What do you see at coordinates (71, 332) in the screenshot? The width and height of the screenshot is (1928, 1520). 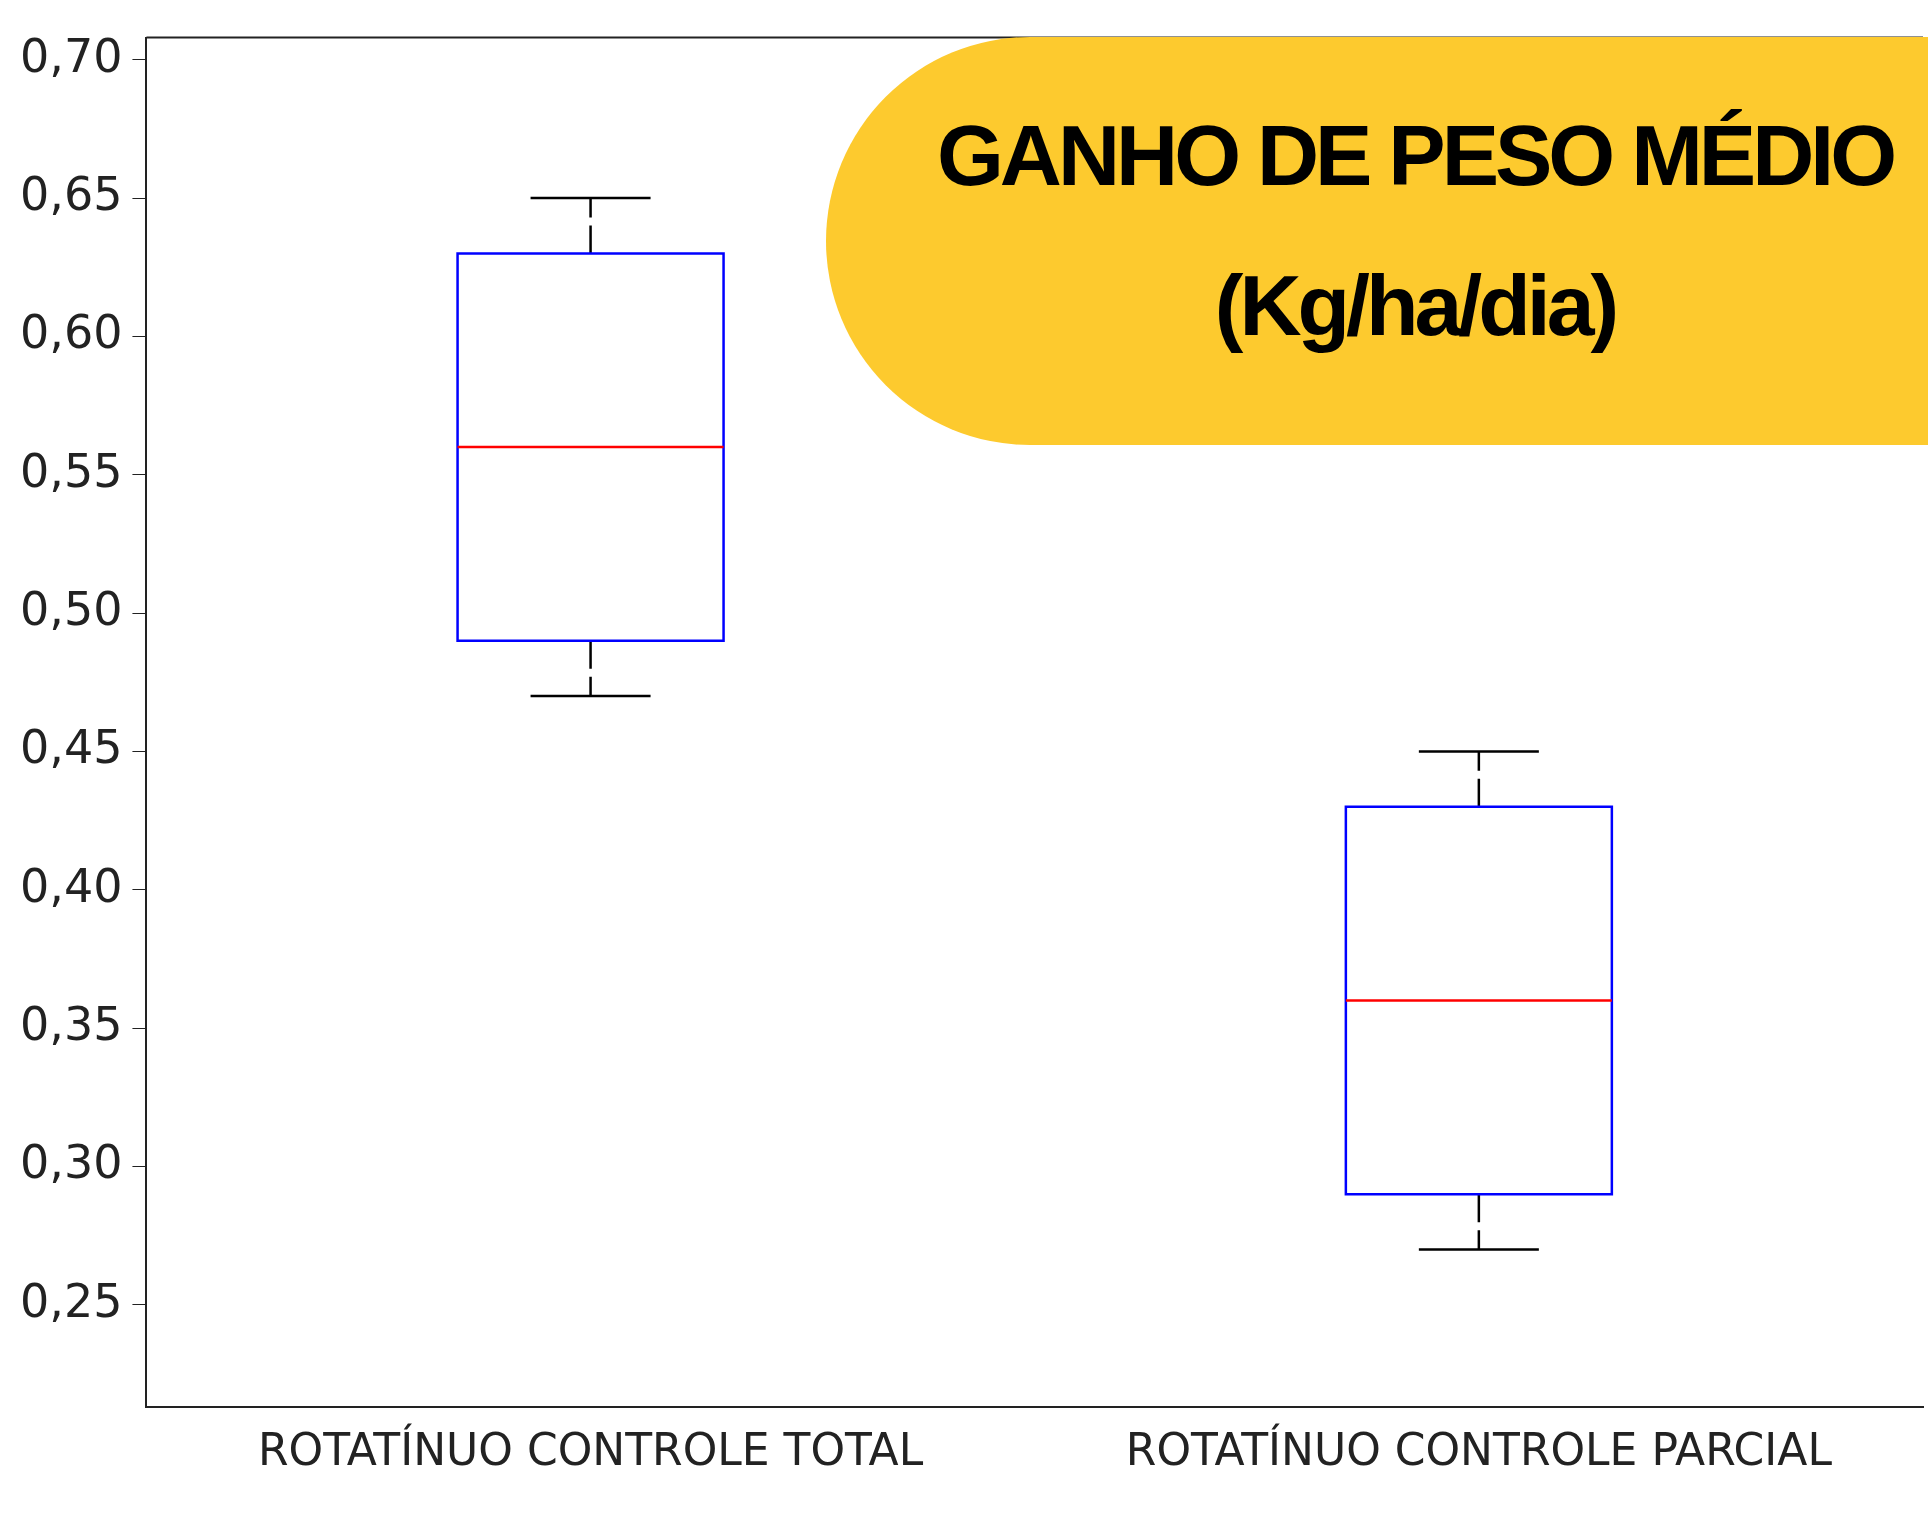 I see `y-tick-label: 0,60` at bounding box center [71, 332].